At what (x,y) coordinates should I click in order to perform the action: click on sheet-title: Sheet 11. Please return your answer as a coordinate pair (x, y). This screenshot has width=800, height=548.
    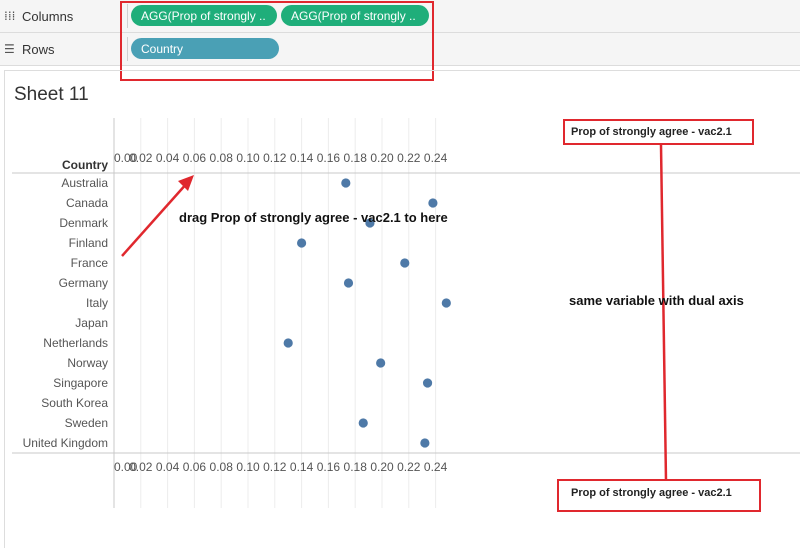
    Looking at the image, I should click on (51, 94).